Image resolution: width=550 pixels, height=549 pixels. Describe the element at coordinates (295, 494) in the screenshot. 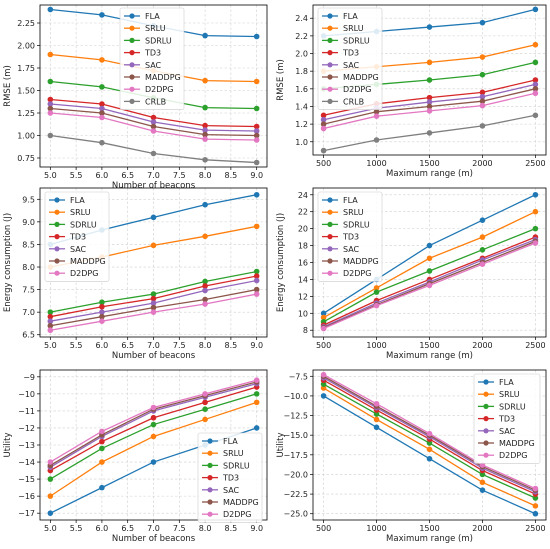

I see `y-tick-label: −22.5` at that location.